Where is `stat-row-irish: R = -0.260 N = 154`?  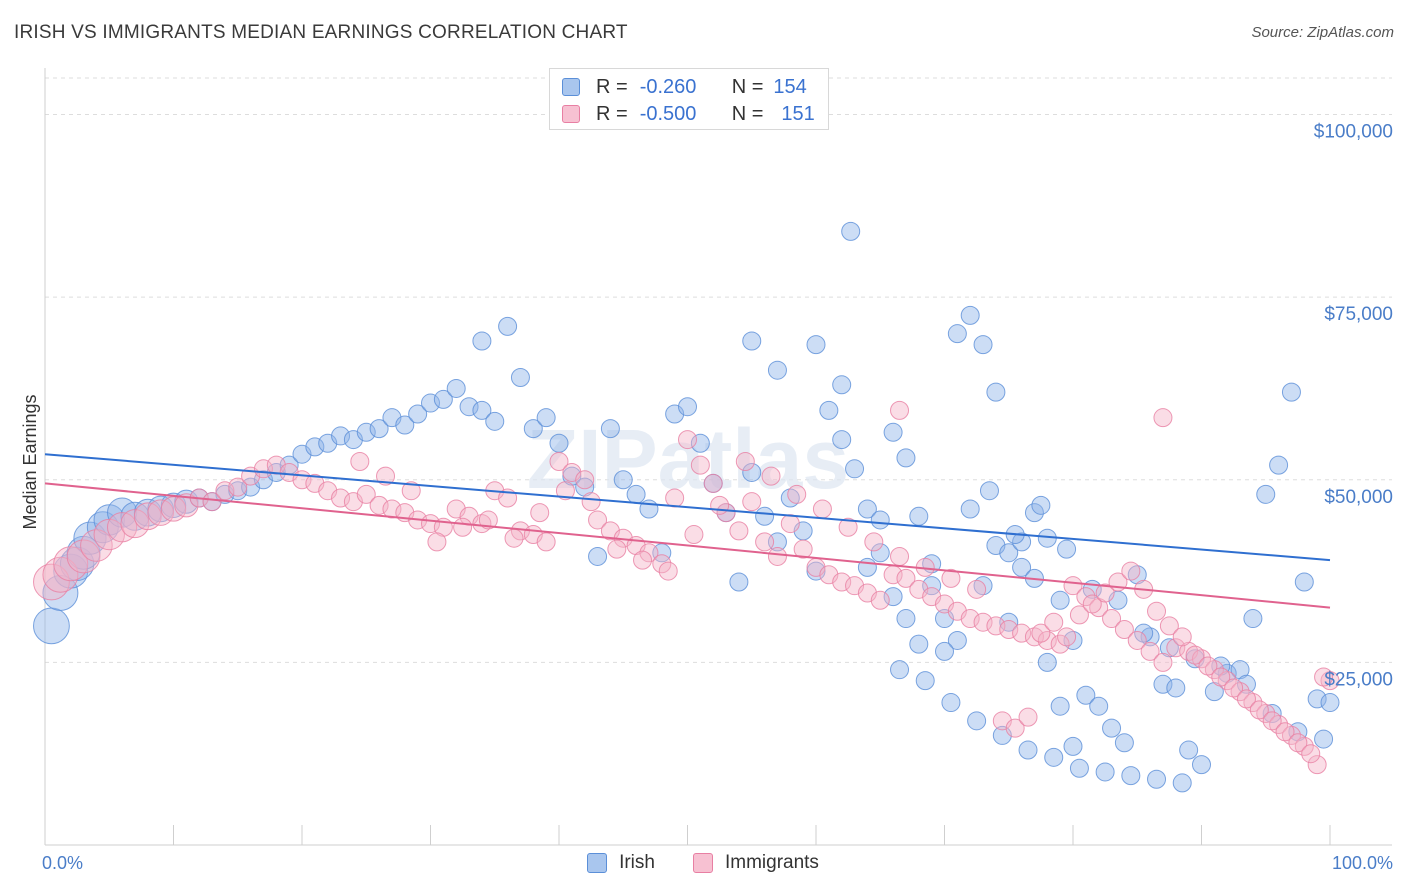
stat-row-irish: R = -0.260 N = 154 is located at coordinates (684, 87).